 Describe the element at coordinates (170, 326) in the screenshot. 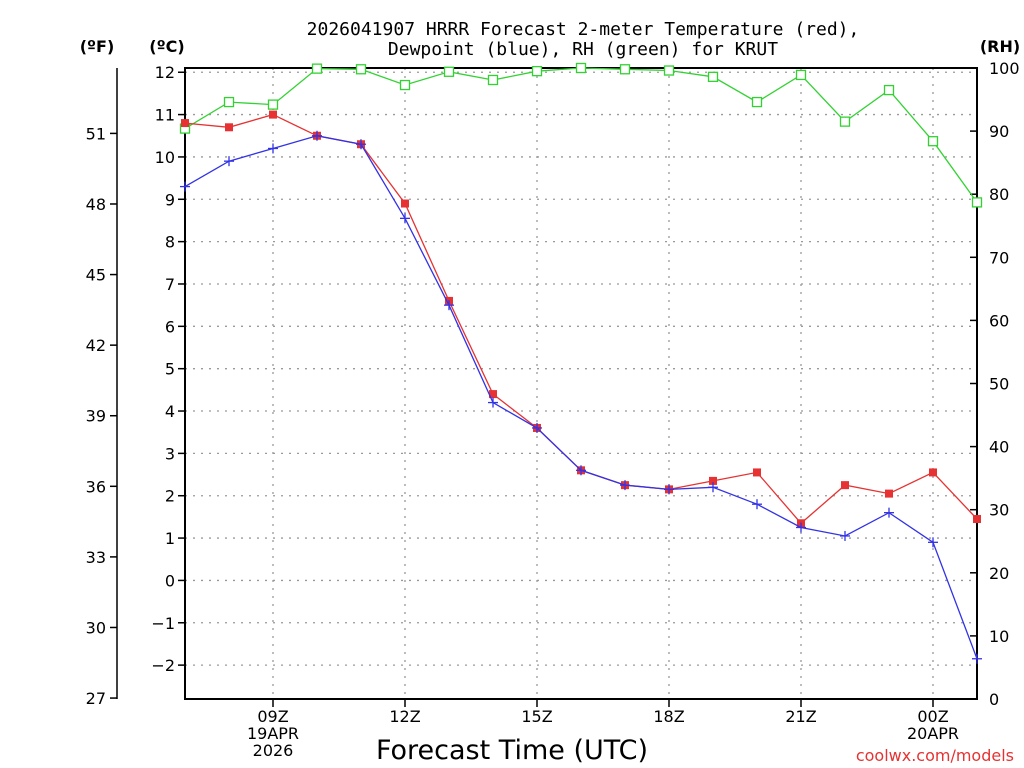

I see `celsius-tick-label: 6` at that location.